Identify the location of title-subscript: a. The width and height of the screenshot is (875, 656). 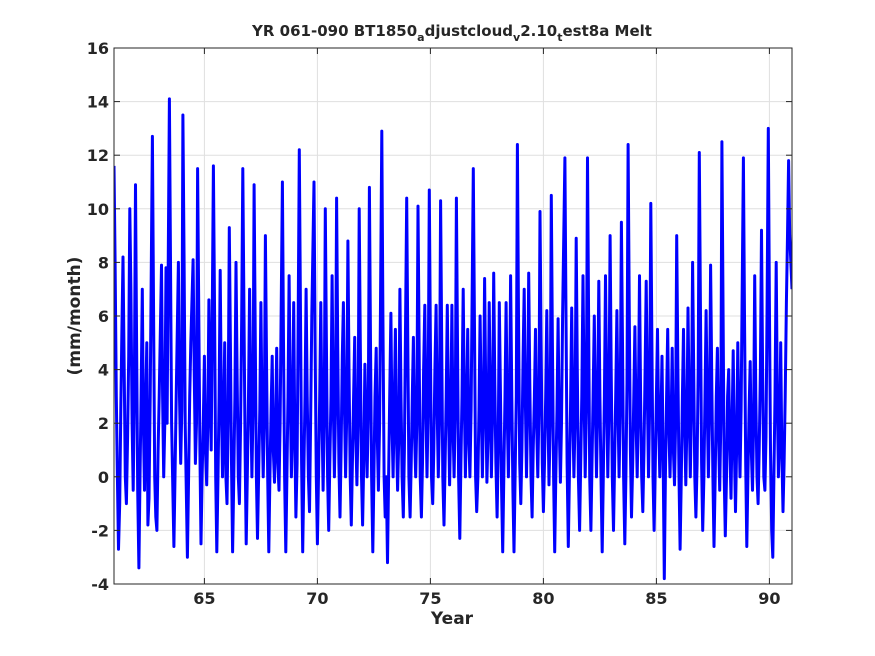
(420, 37).